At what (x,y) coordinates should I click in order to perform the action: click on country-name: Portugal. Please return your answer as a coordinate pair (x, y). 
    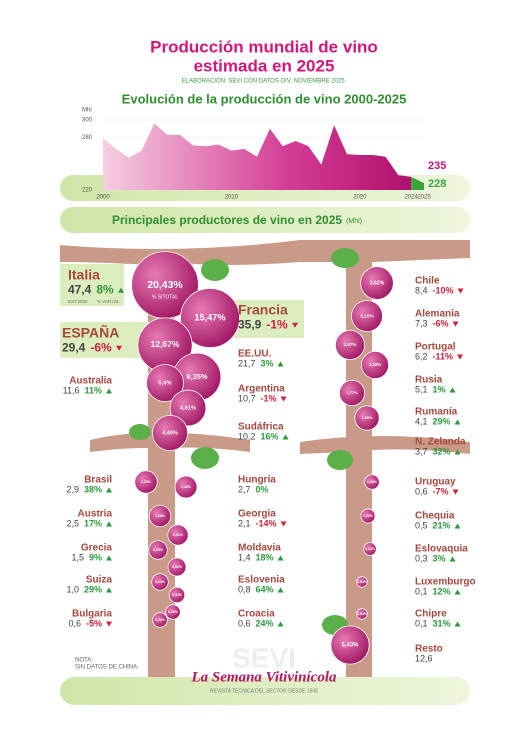
    Looking at the image, I should click on (435, 347).